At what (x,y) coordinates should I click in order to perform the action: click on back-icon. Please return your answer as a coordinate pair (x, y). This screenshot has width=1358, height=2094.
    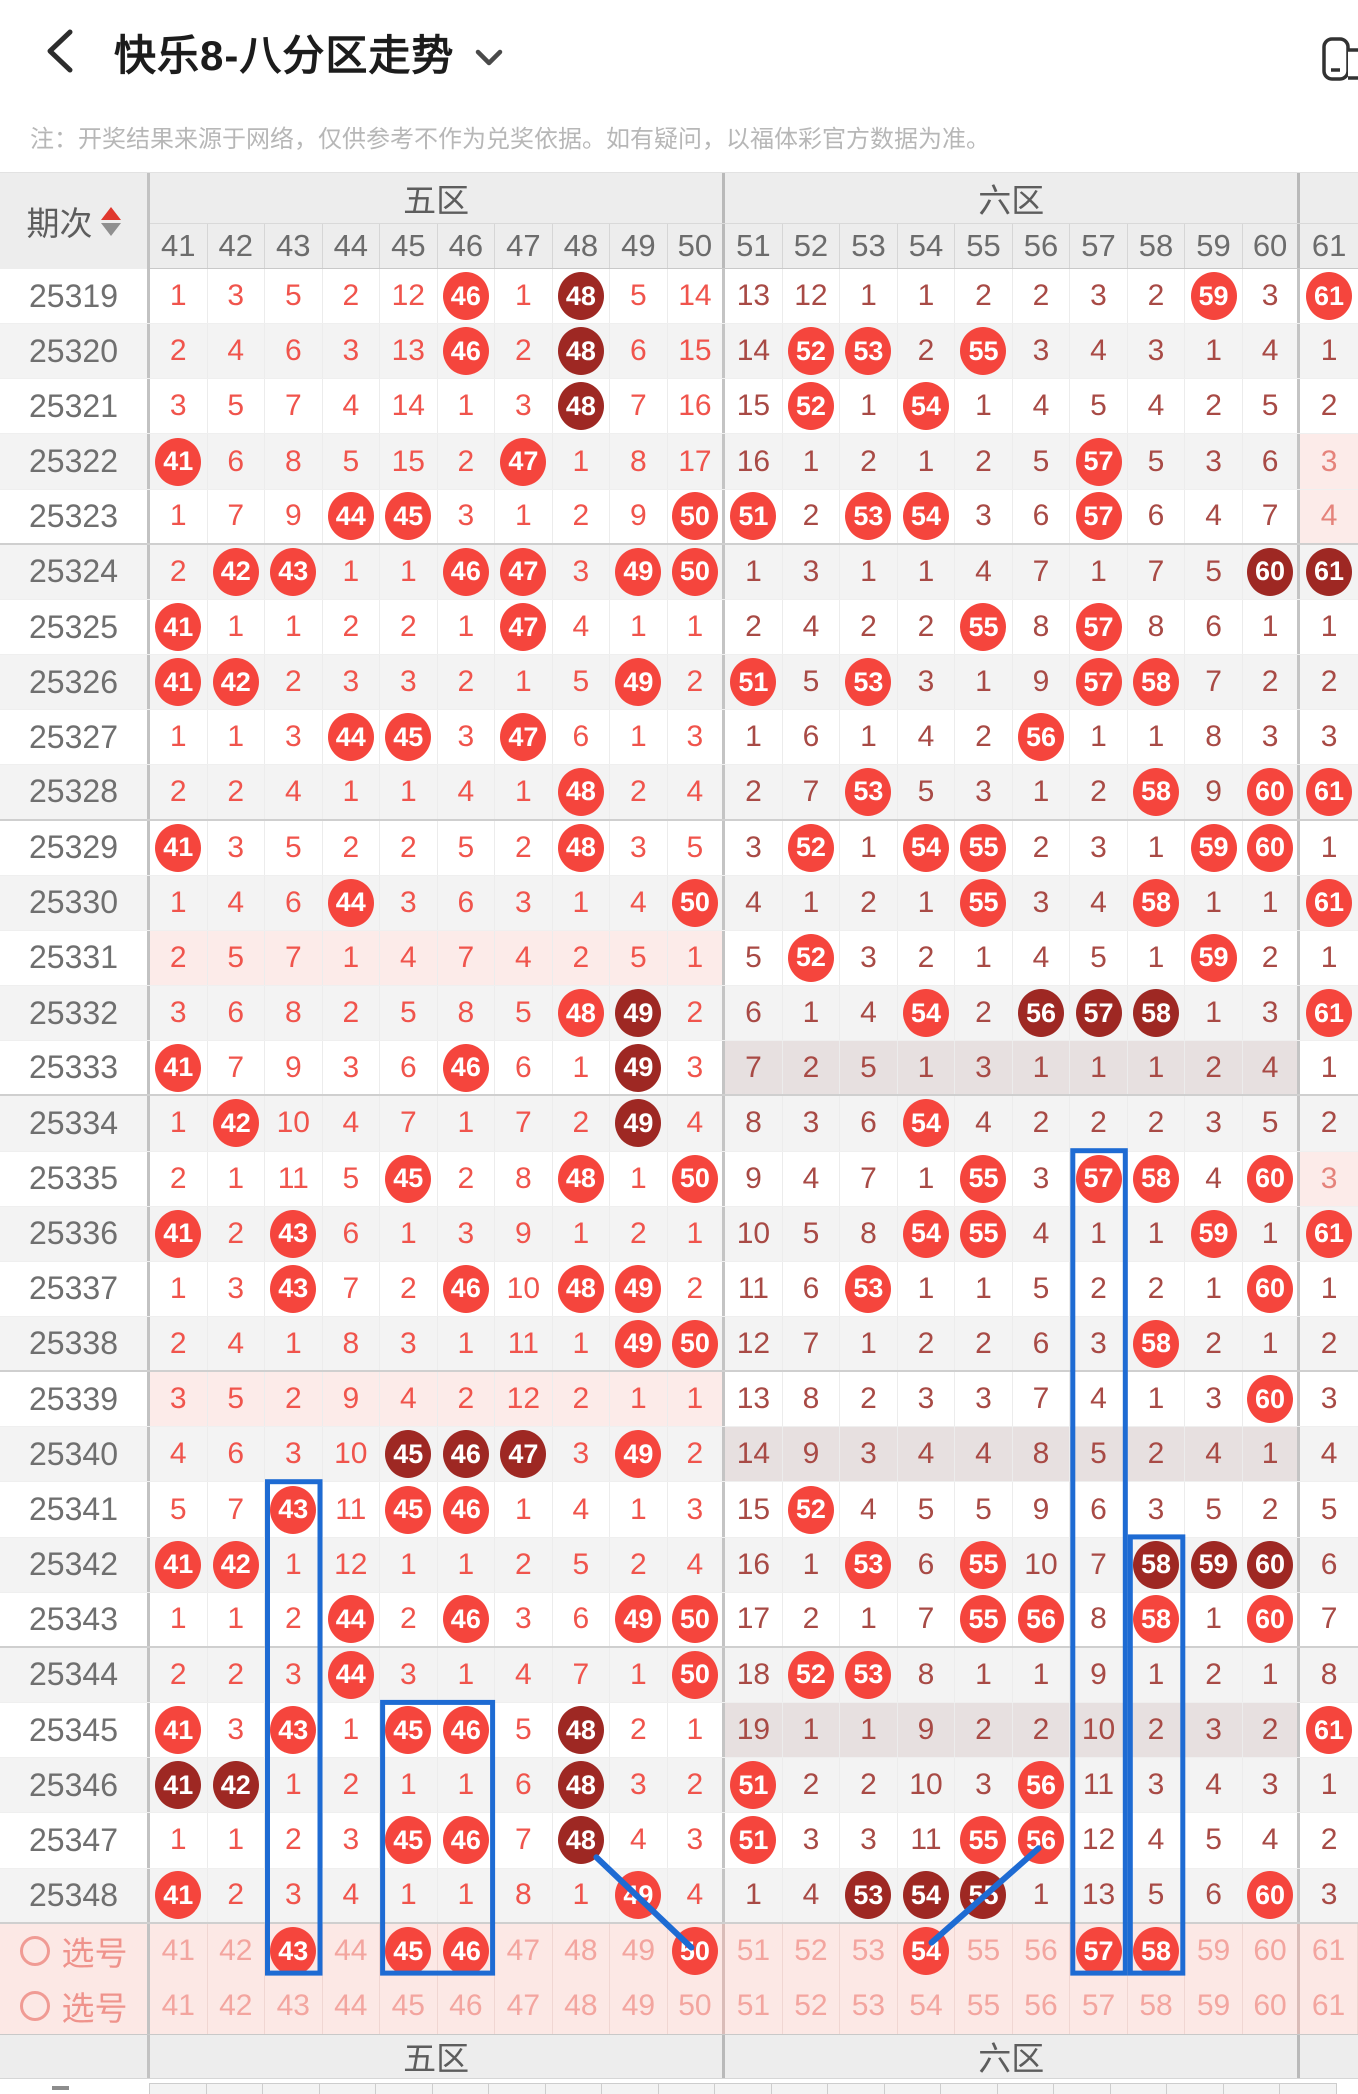
    Looking at the image, I should click on (60, 51).